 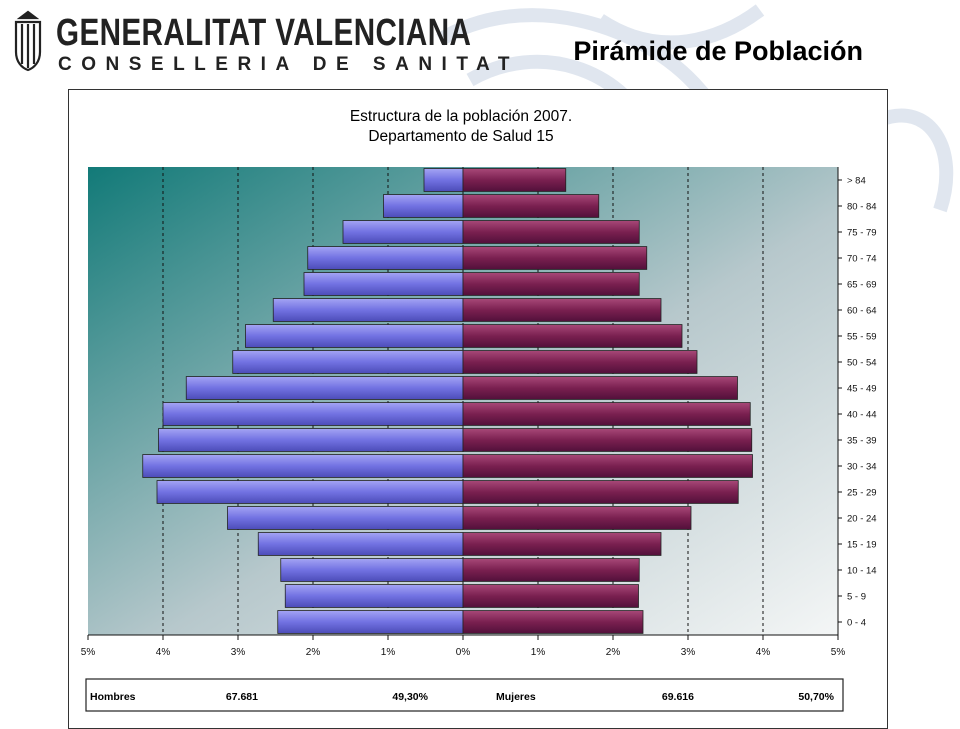 What do you see at coordinates (862, 311) in the screenshot?
I see `y-tick-label: 60 - 64` at bounding box center [862, 311].